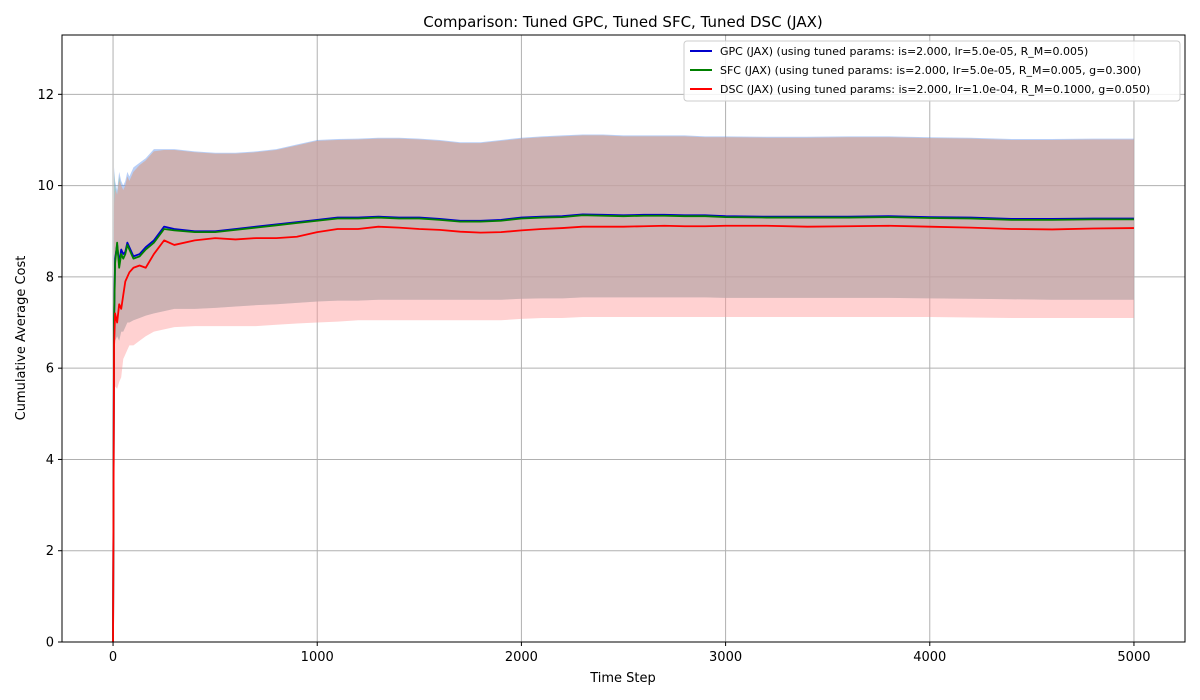  What do you see at coordinates (50, 643) in the screenshot?
I see `y-tick-label: 0` at bounding box center [50, 643].